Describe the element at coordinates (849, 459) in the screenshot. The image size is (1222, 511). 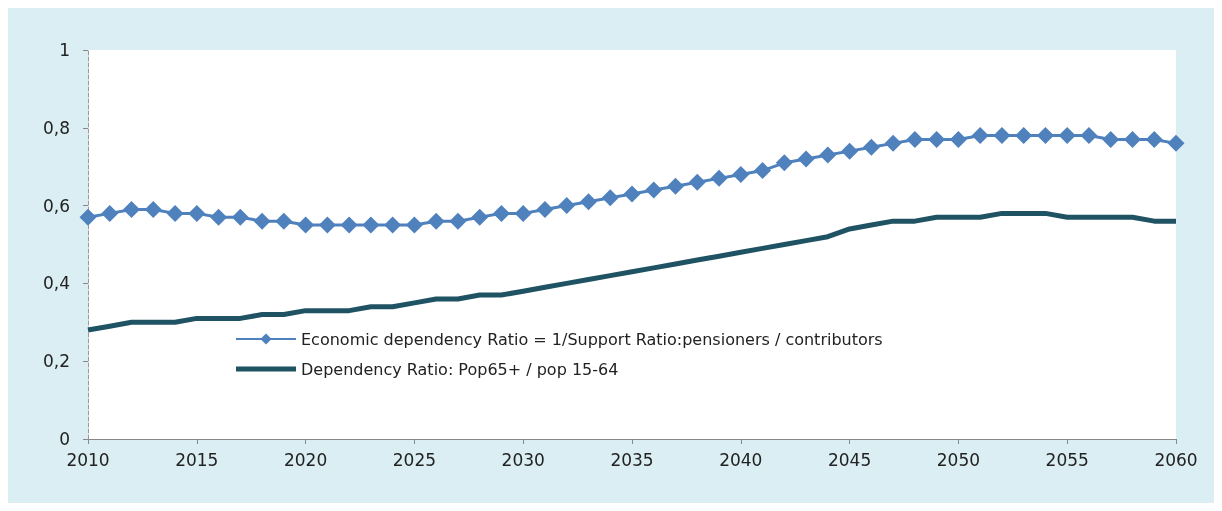
I see `x-tick-label: 2045` at that location.